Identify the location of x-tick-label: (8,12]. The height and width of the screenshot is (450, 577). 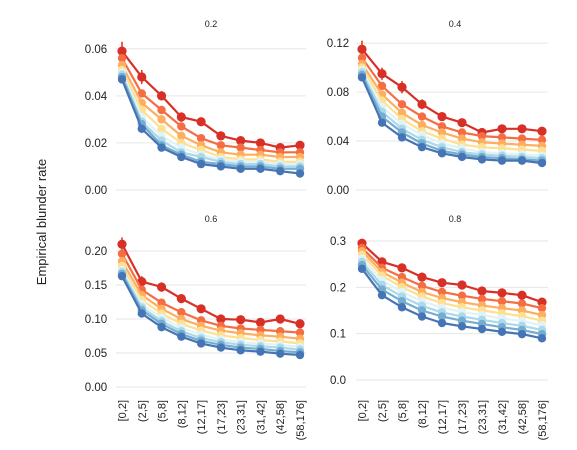
(423, 414).